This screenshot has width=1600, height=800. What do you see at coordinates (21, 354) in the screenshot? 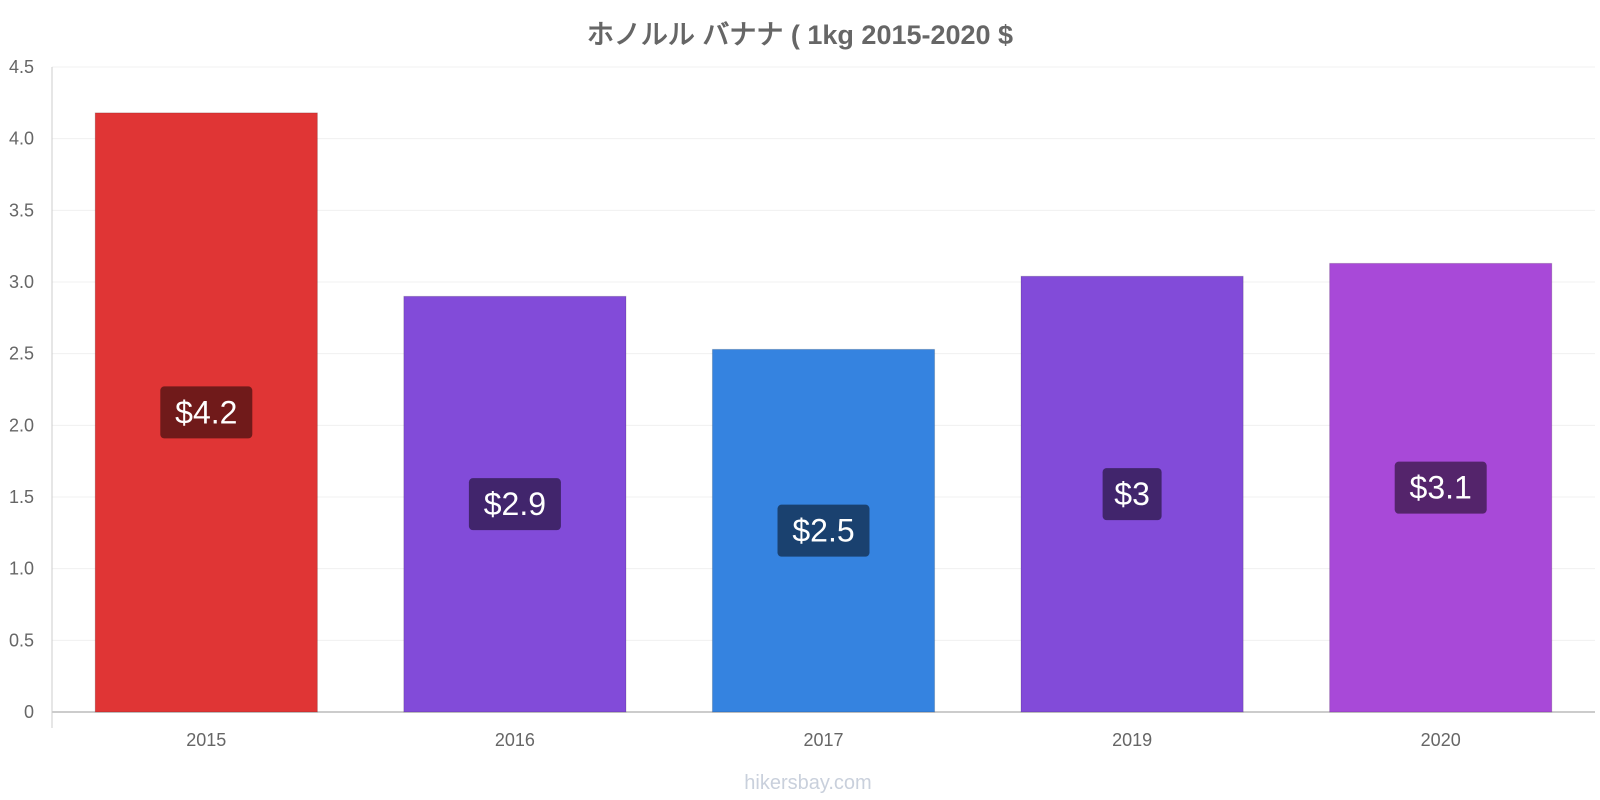
I see `y-tick-label: 2.5` at bounding box center [21, 354].